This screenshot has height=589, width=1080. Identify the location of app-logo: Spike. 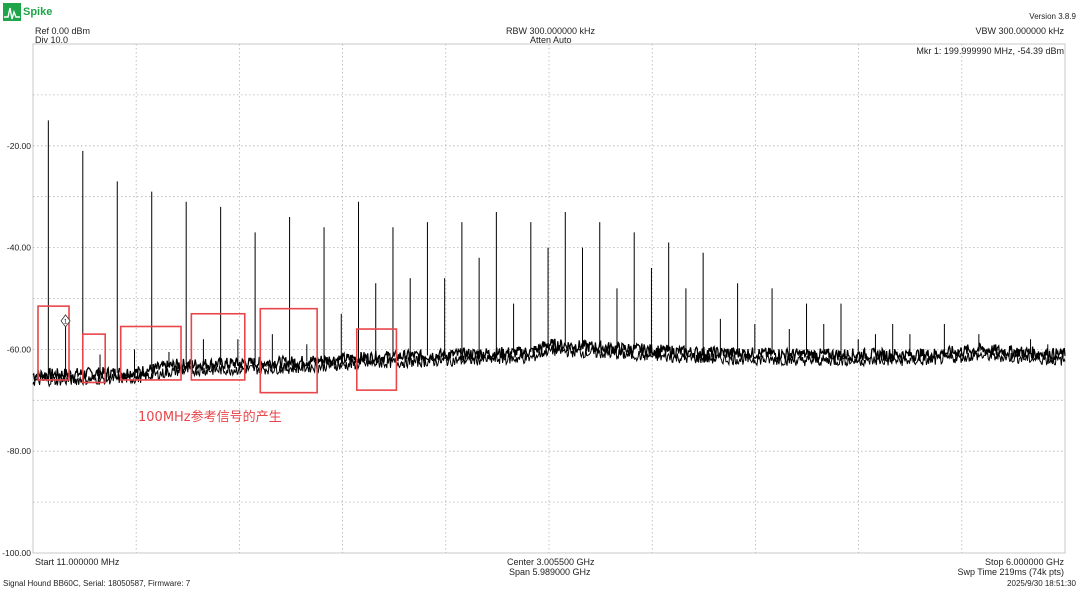
(33, 12).